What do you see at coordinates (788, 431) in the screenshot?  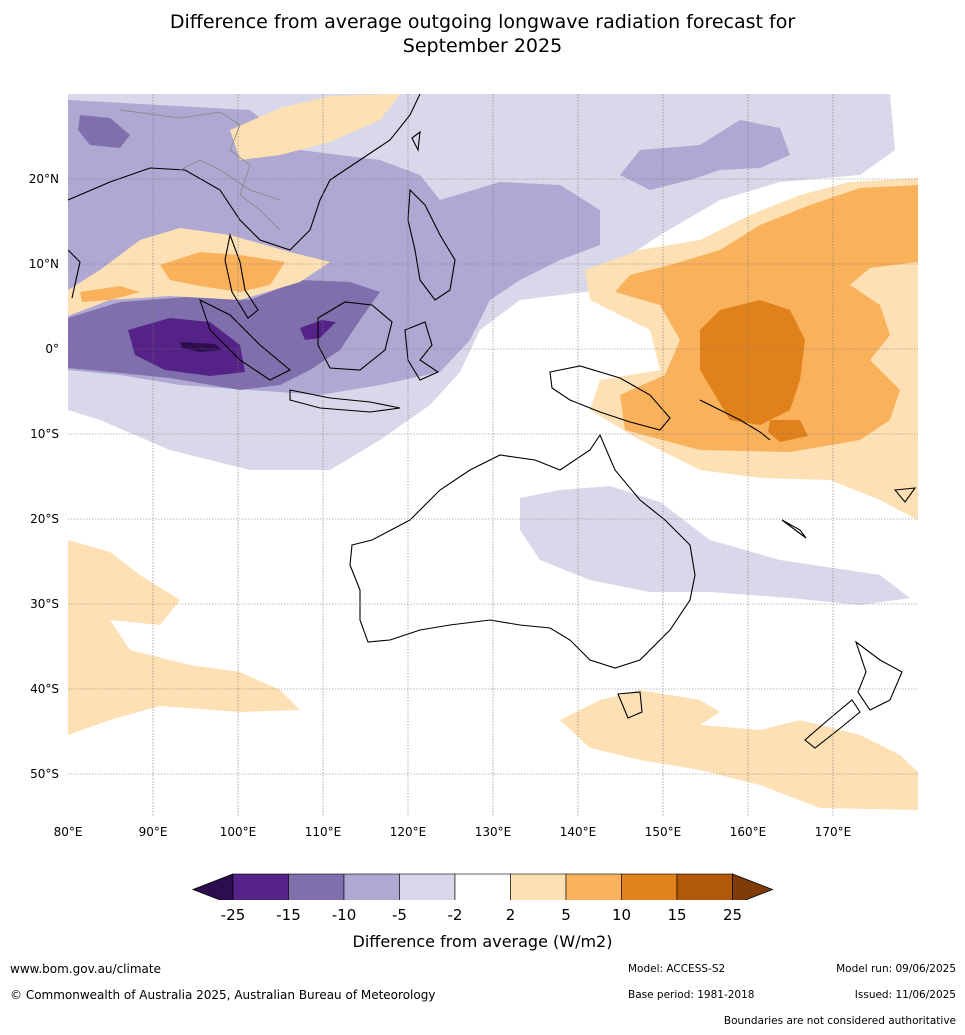 I see `anomaly-pos-10-small` at bounding box center [788, 431].